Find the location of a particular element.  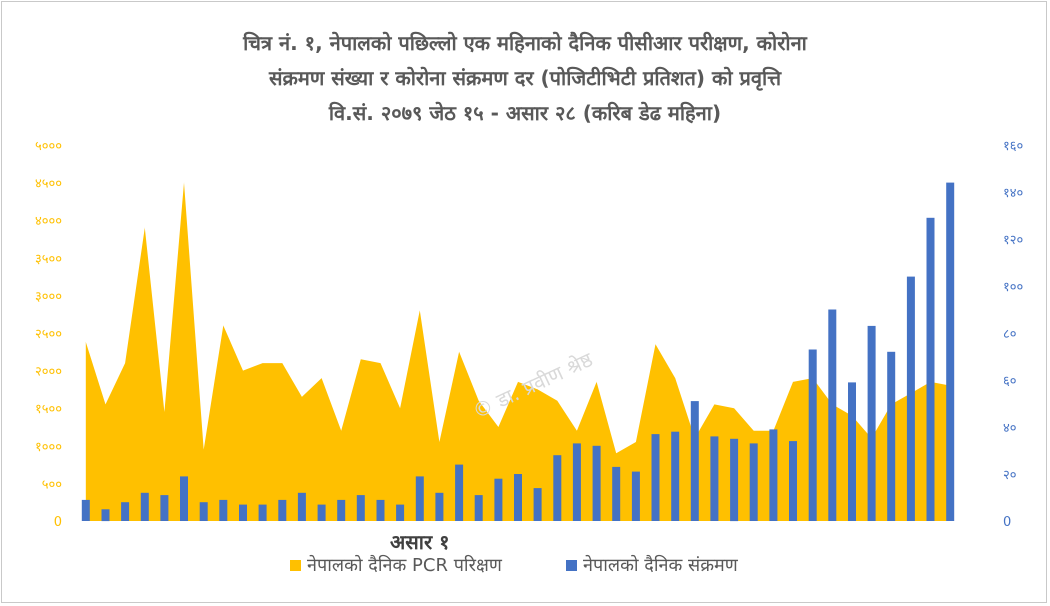

left-axis-tick-label: २००० is located at coordinates (48, 372).